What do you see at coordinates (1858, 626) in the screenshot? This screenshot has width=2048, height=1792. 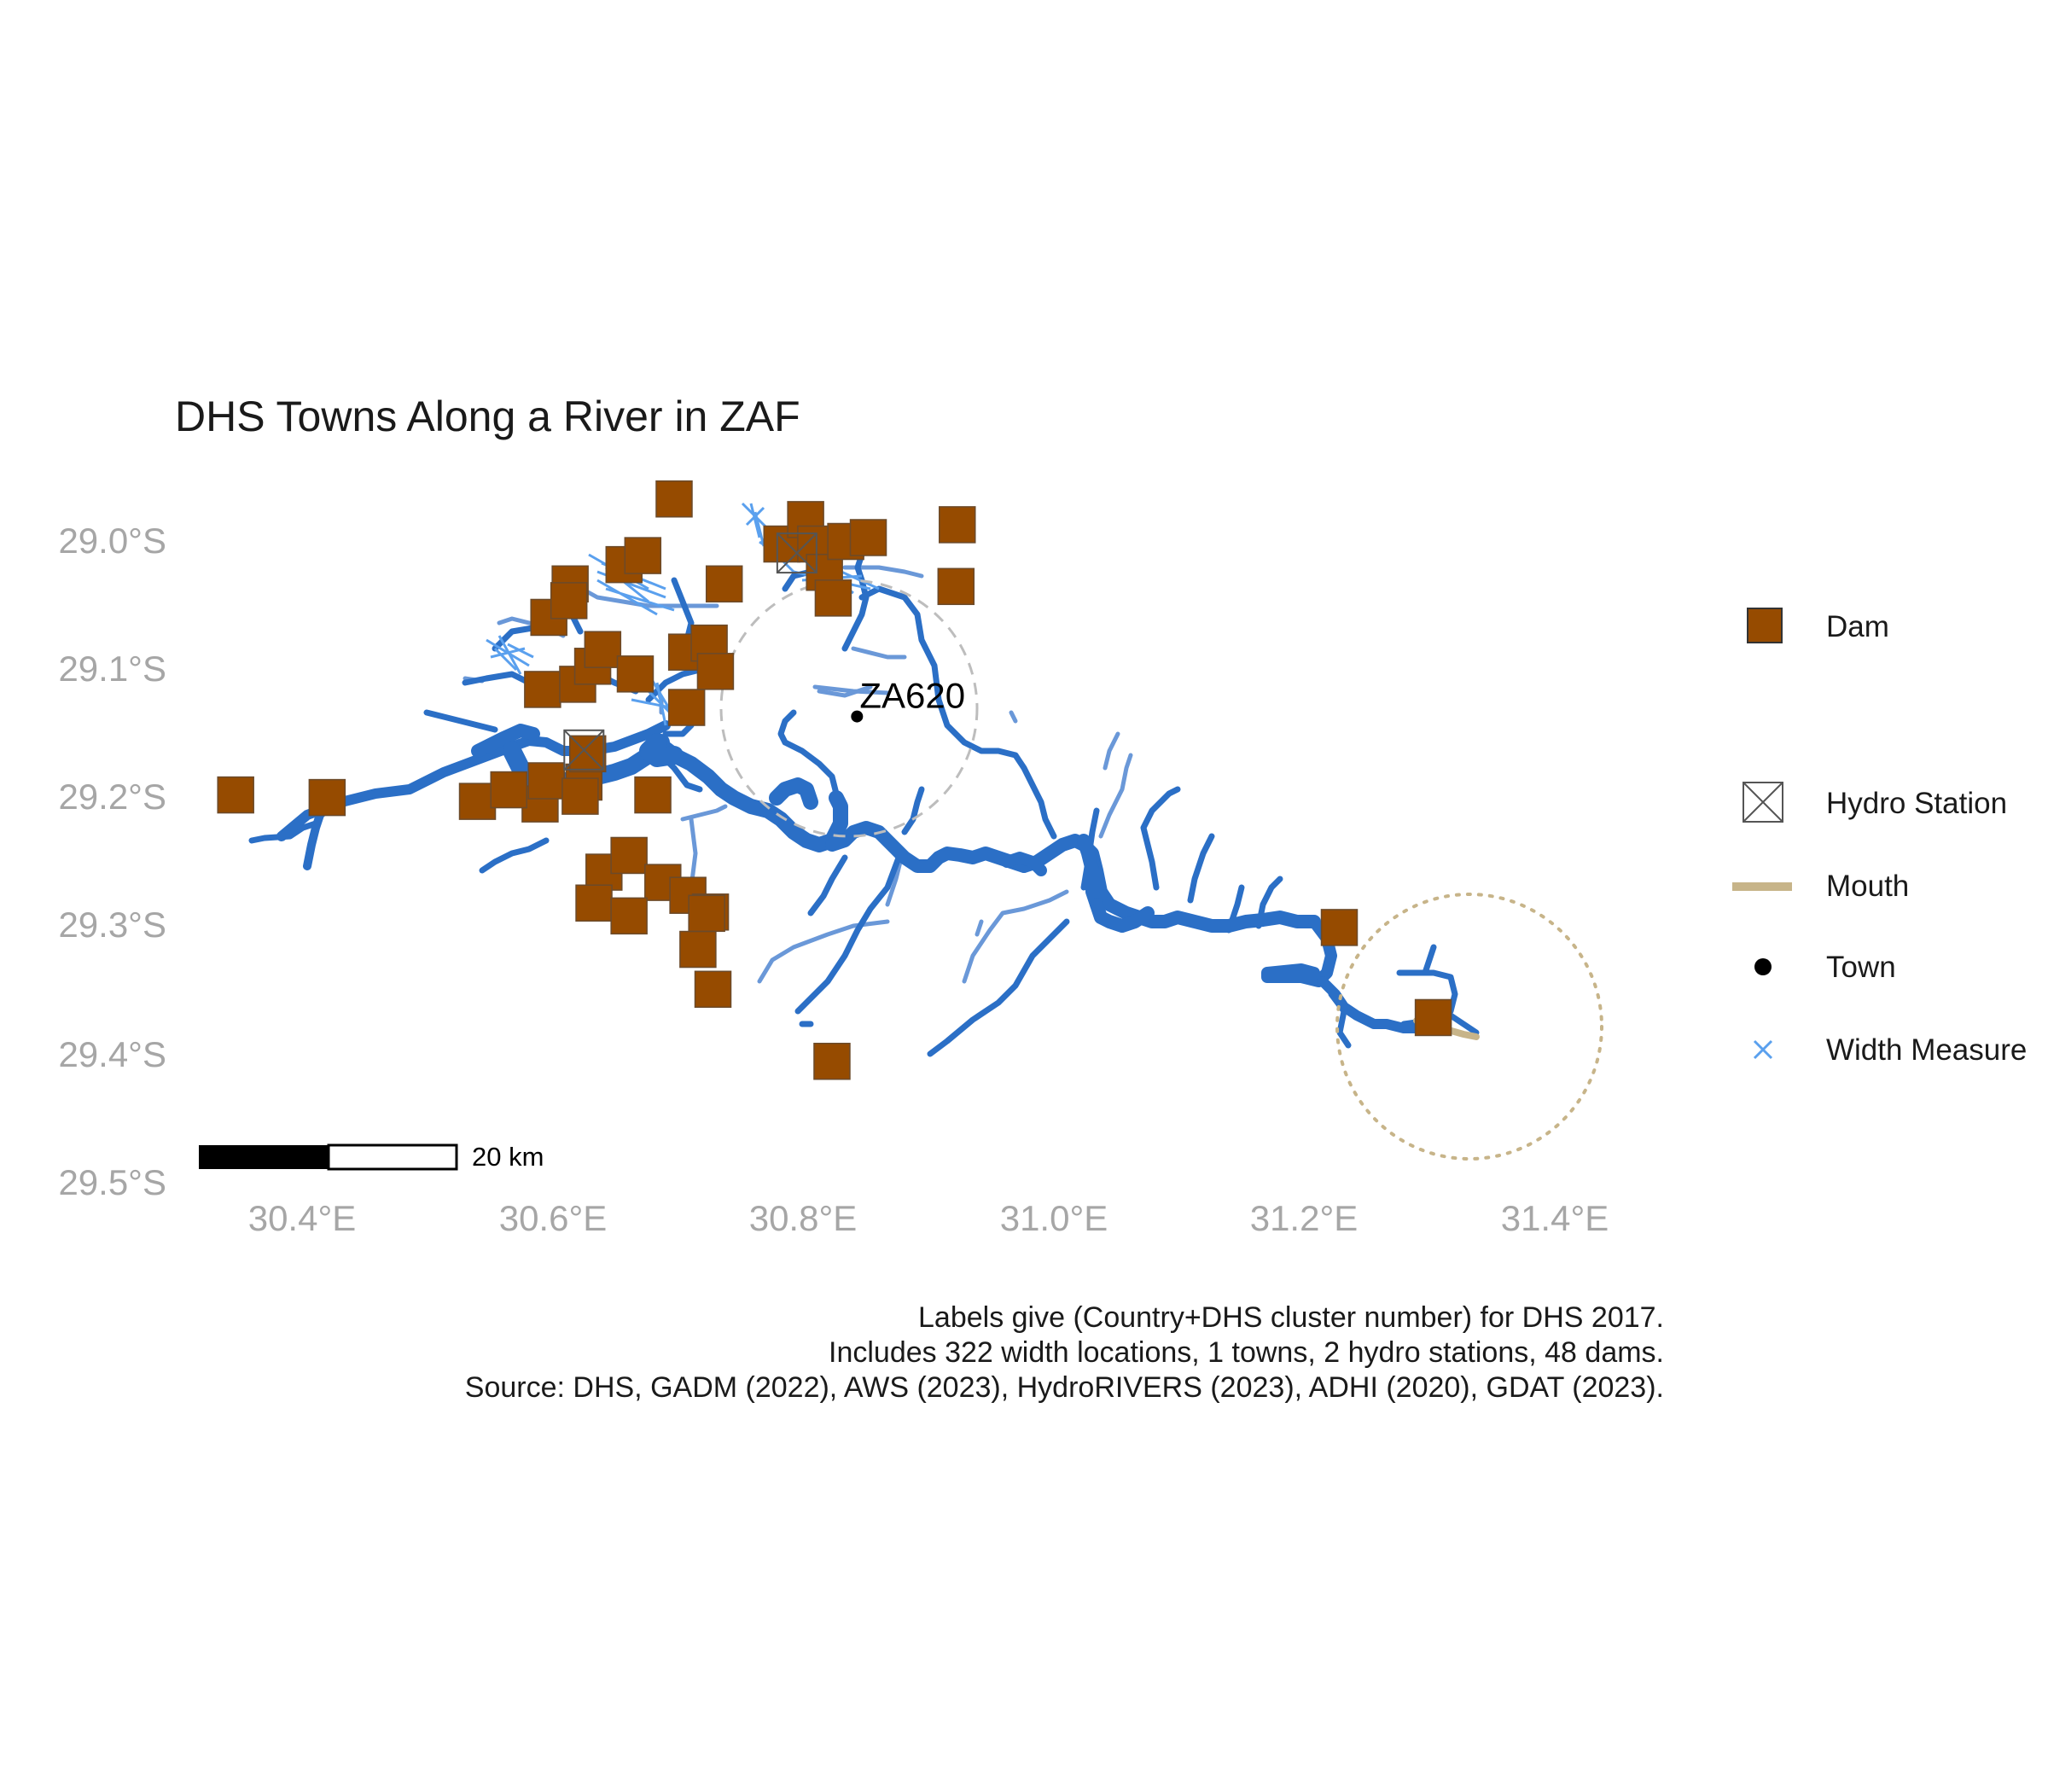 I see `legend-dam-label: Dam` at bounding box center [1858, 626].